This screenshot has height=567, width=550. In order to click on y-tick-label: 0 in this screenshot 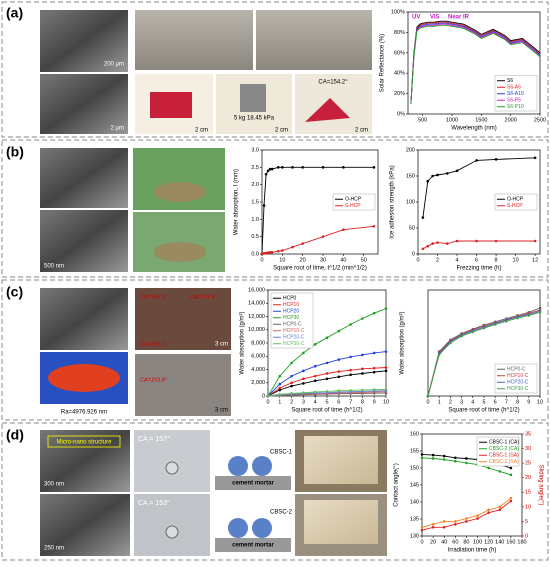, I will do `click(263, 396)`.